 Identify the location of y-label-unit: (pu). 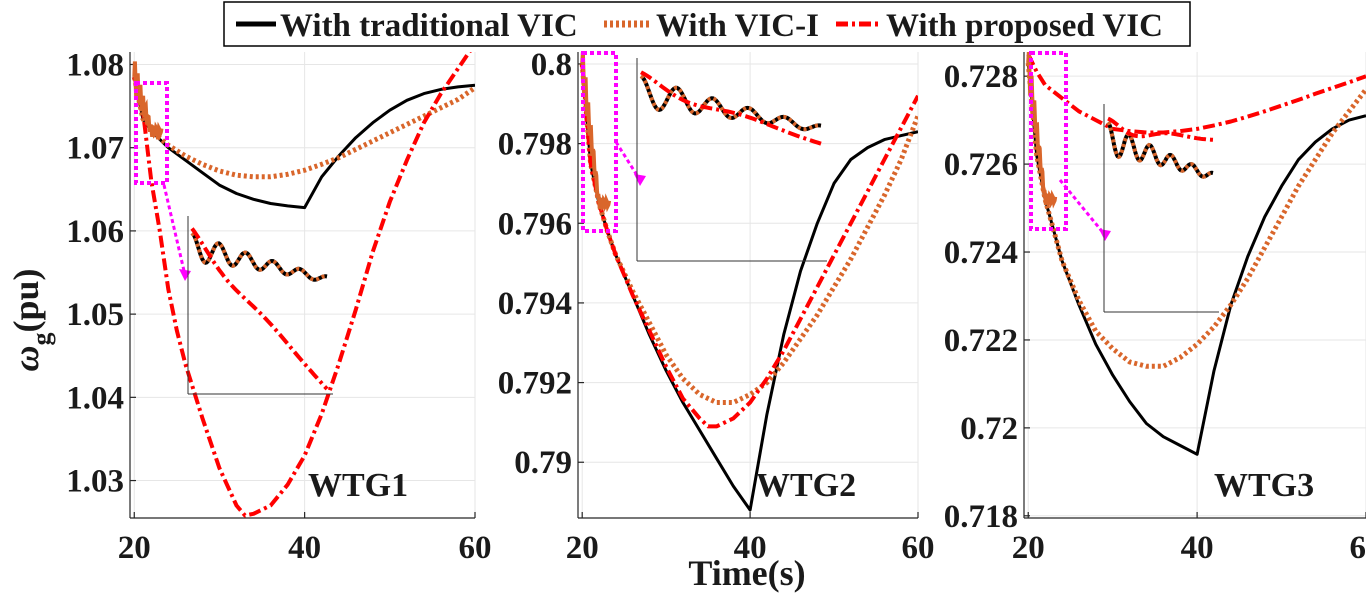
(26, 300).